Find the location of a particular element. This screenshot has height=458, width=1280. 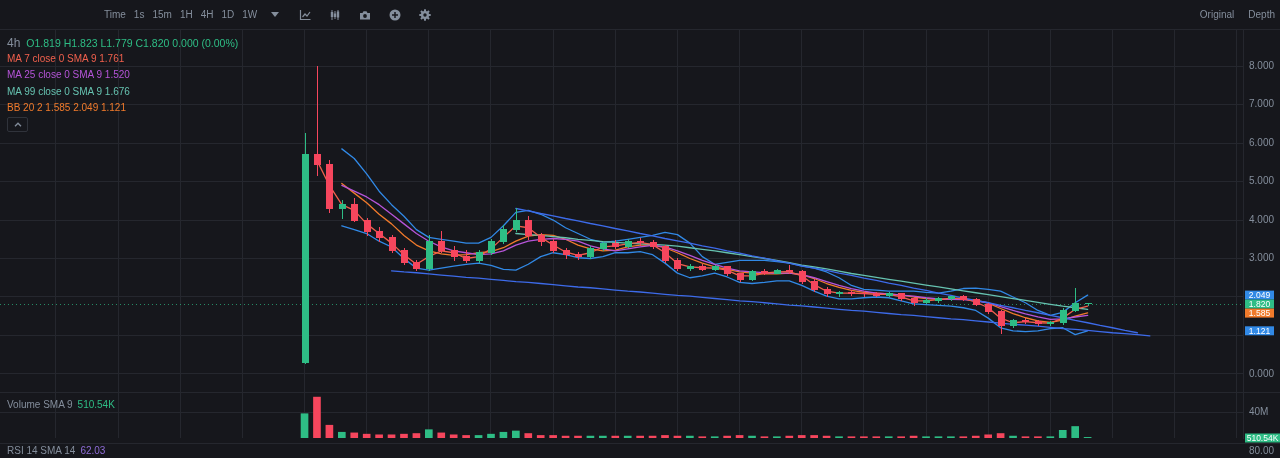

y-tick-label: 8.000 is located at coordinates (1262, 65).